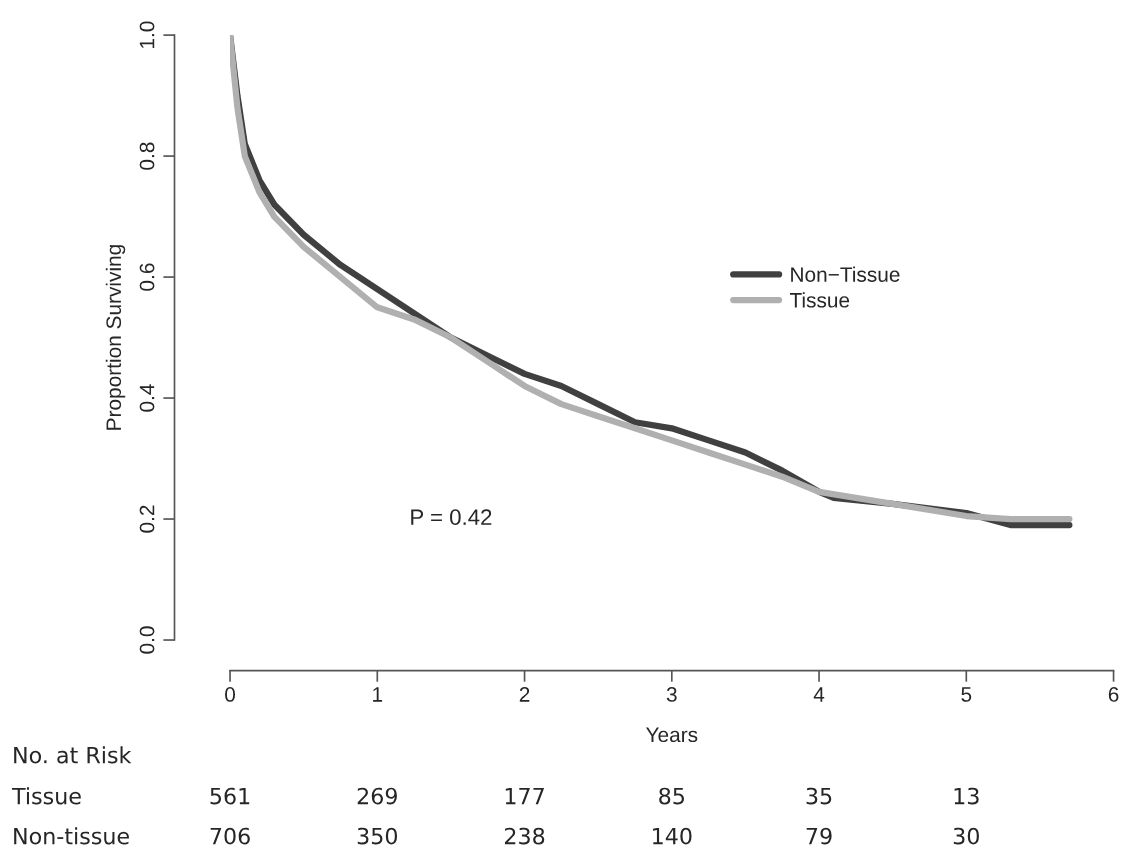 The height and width of the screenshot is (852, 1140). Describe the element at coordinates (73, 755) in the screenshot. I see `text: No. at Risk` at that location.